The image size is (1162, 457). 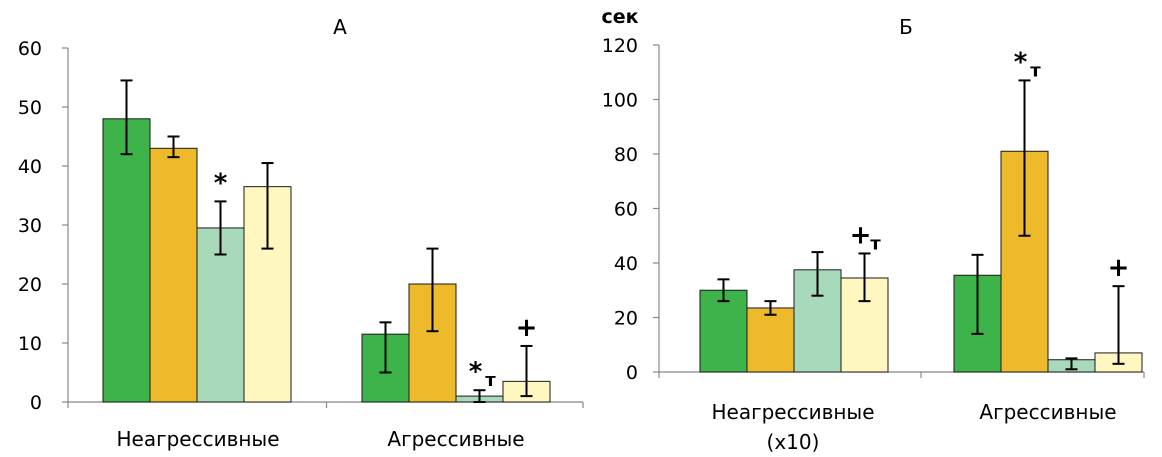 What do you see at coordinates (620, 46) in the screenshot?
I see `y-tick-label: 120` at bounding box center [620, 46].